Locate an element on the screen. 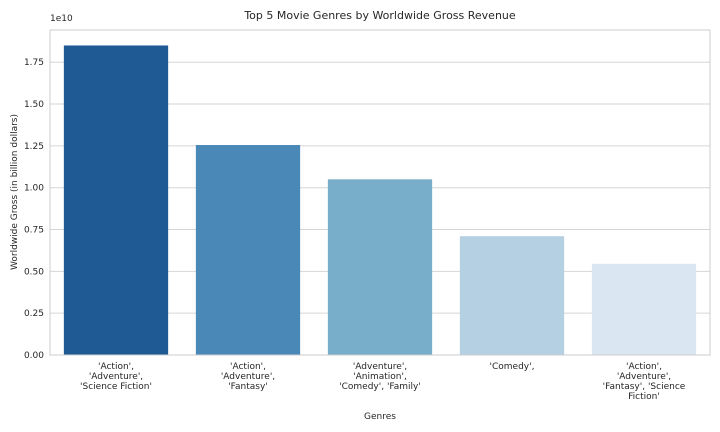 The image size is (720, 432). y-tick-label: 1.00 is located at coordinates (34, 189).